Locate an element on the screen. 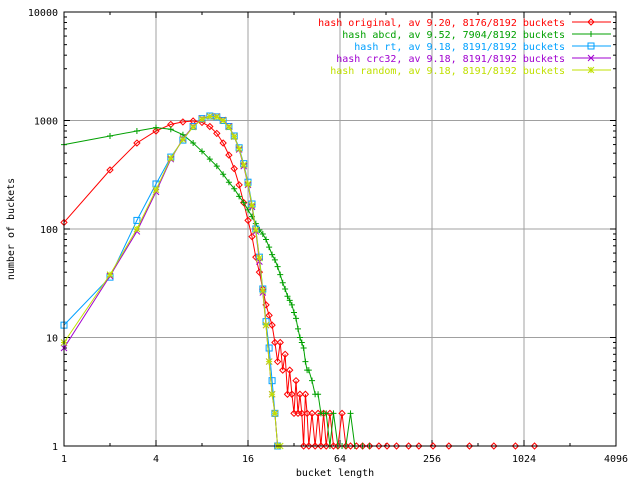 The image size is (640, 480). x-tick-label: 4096 is located at coordinates (616, 459).